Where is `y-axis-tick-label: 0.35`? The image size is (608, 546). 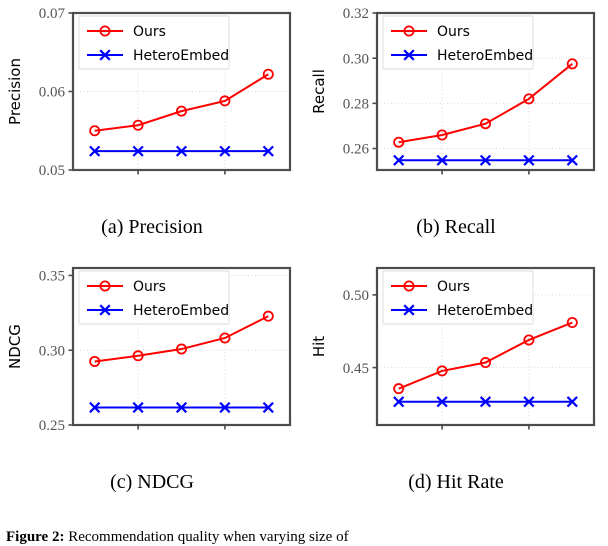
y-axis-tick-label: 0.35 is located at coordinates (52, 277).